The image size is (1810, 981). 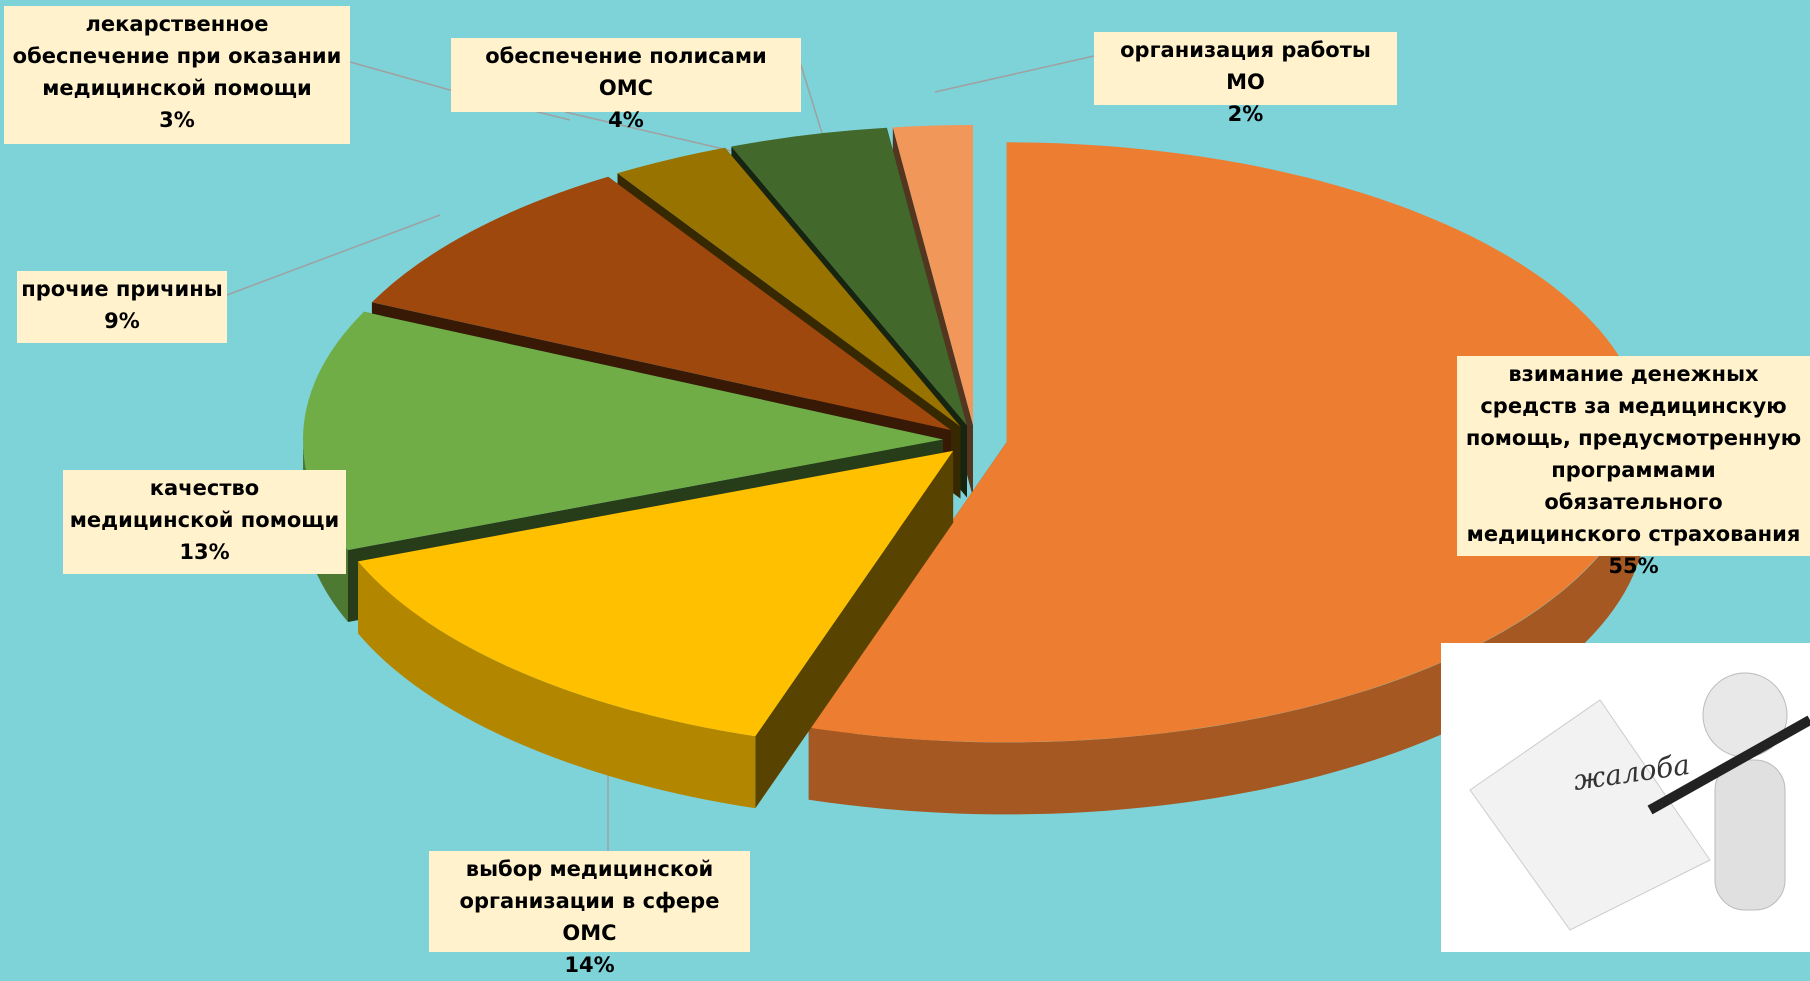 What do you see at coordinates (204, 552) in the screenshot?
I see `value-label: 13%` at bounding box center [204, 552].